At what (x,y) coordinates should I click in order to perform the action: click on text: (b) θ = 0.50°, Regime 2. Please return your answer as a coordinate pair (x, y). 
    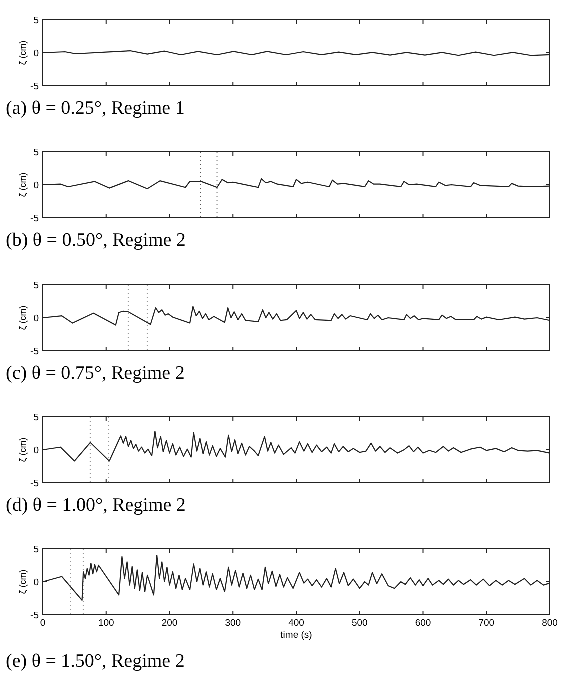
    Looking at the image, I should click on (96, 240).